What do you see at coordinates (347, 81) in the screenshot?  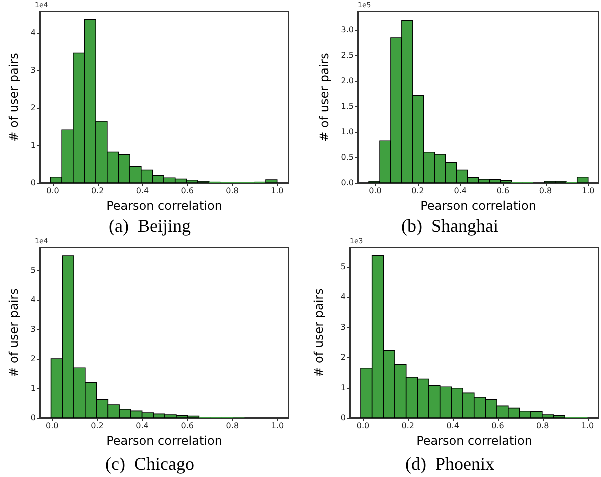 I see `y-tick-label: 2.0` at bounding box center [347, 81].